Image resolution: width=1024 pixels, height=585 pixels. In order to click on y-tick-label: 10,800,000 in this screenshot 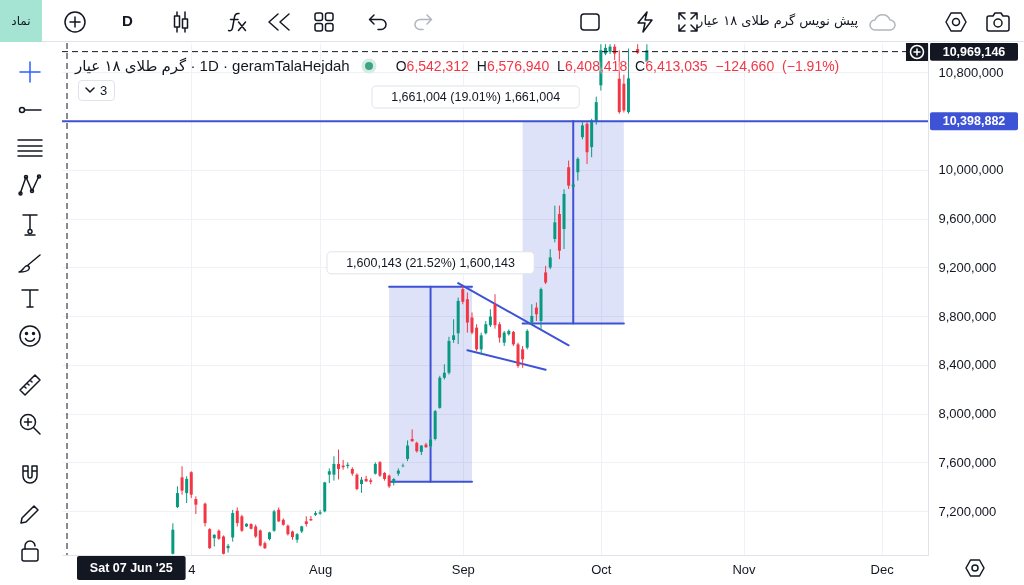, I will do `click(971, 72)`.